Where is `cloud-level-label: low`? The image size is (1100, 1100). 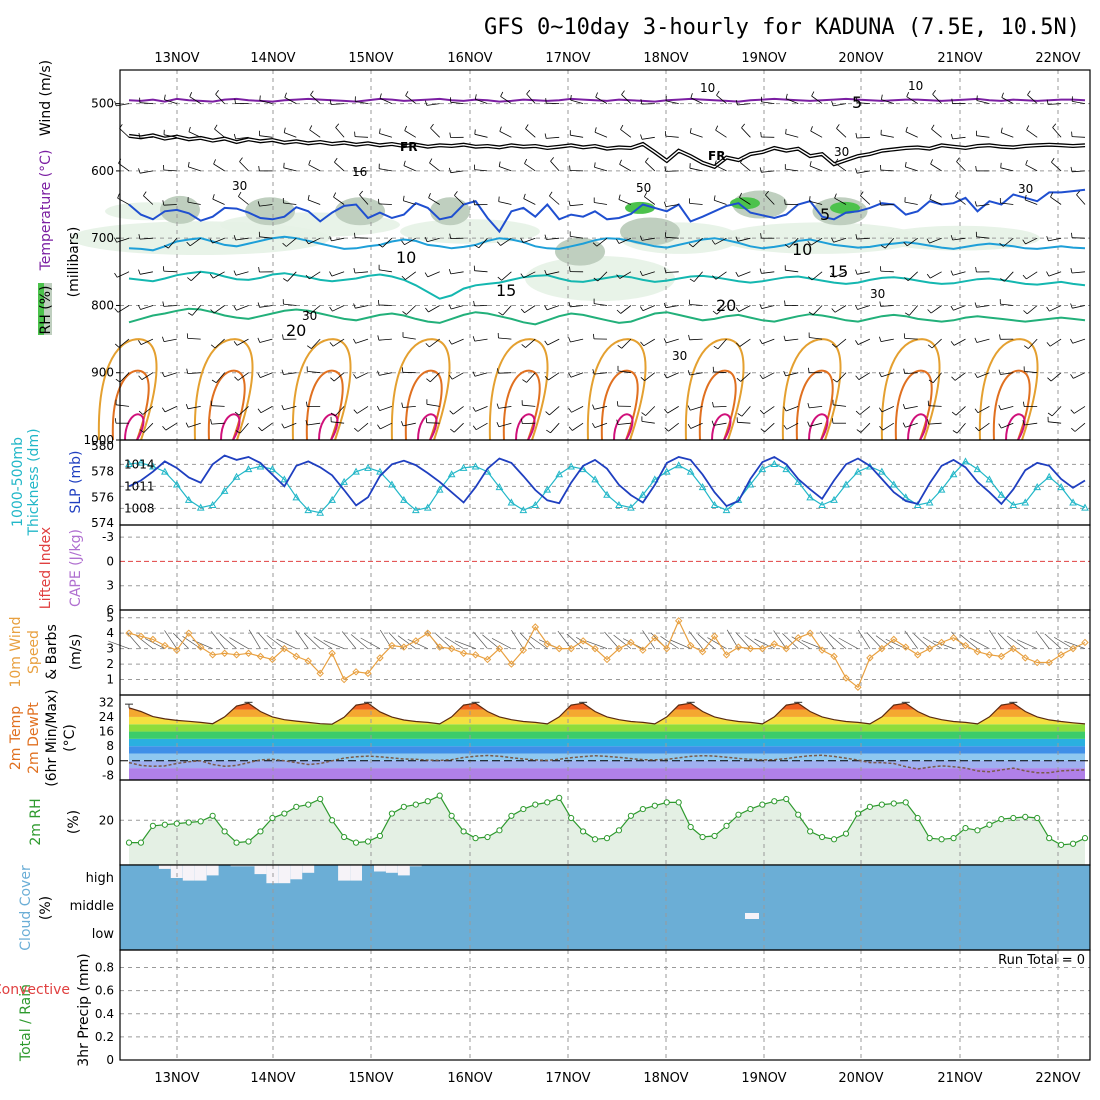 cloud-level-label: low is located at coordinates (103, 934).